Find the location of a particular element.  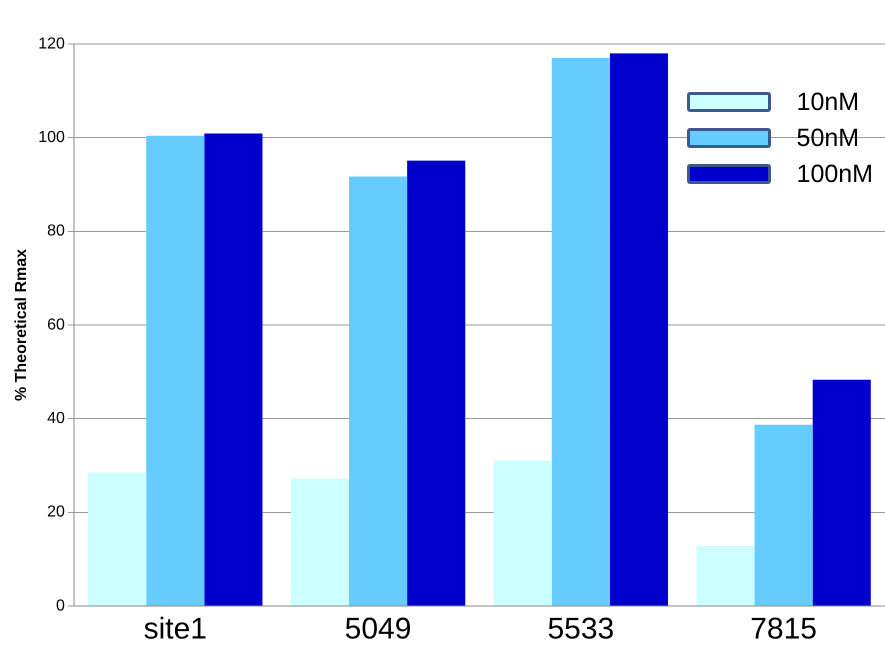

y-tick-label: 120 is located at coordinates (51, 43).